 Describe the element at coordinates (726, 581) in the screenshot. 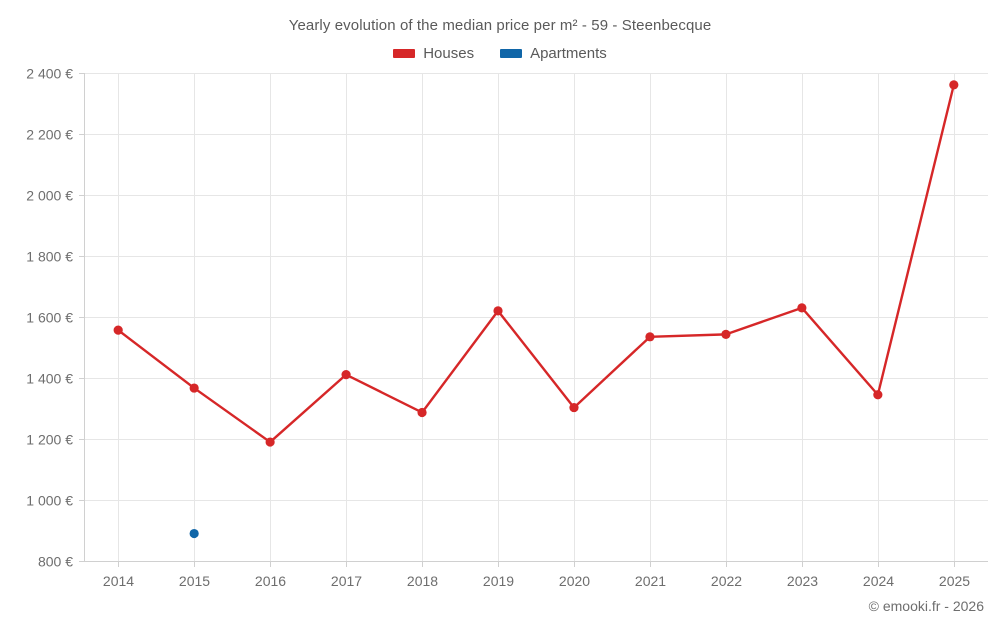

I see `x-tick-label: 2022` at that location.